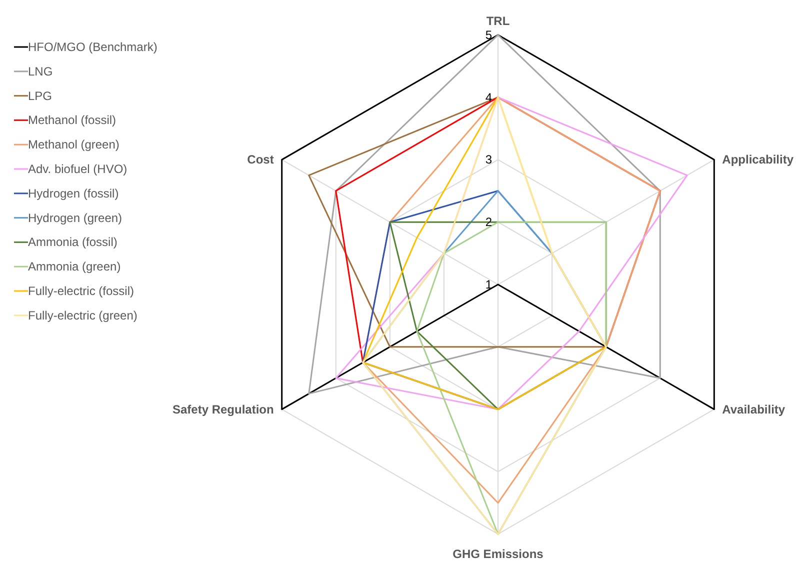  What do you see at coordinates (498, 554) in the screenshot?
I see `spoke-label: GHG Emissions` at bounding box center [498, 554].